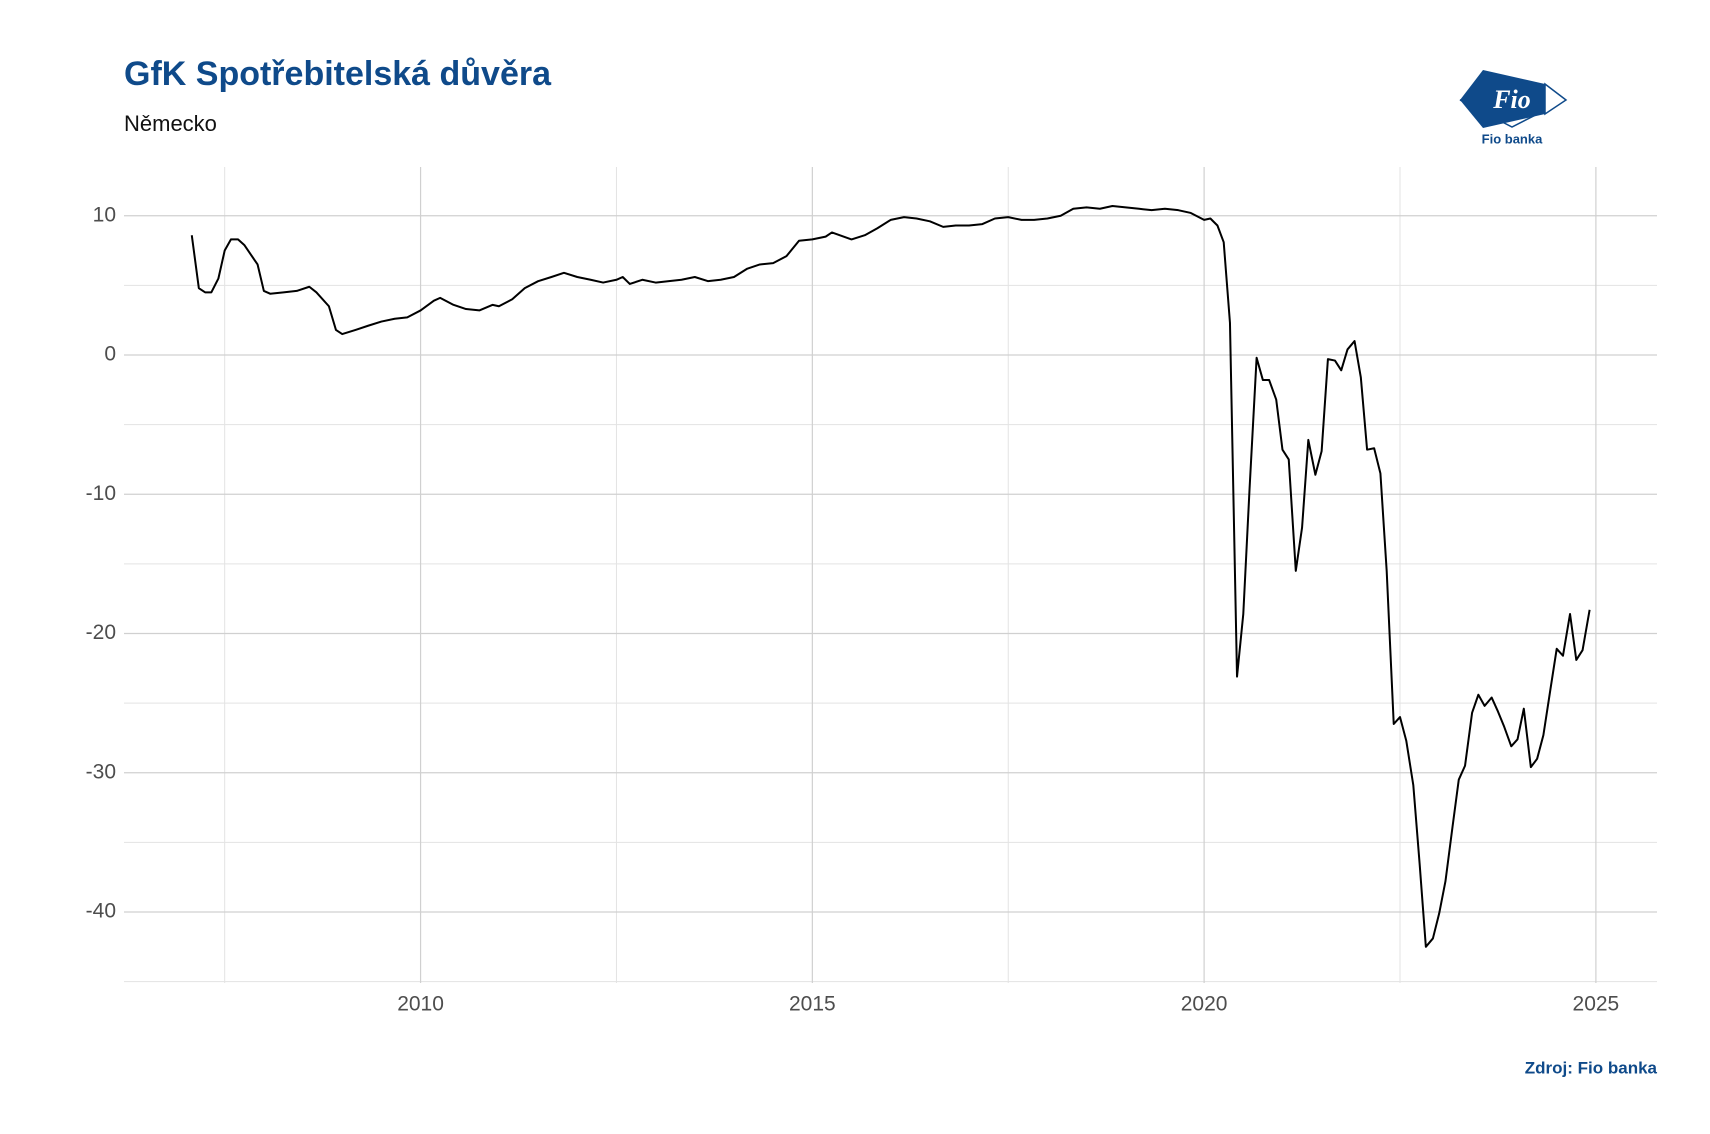 This screenshot has height=1134, width=1710. What do you see at coordinates (101, 632) in the screenshot?
I see `y-tick-label: -20` at bounding box center [101, 632].